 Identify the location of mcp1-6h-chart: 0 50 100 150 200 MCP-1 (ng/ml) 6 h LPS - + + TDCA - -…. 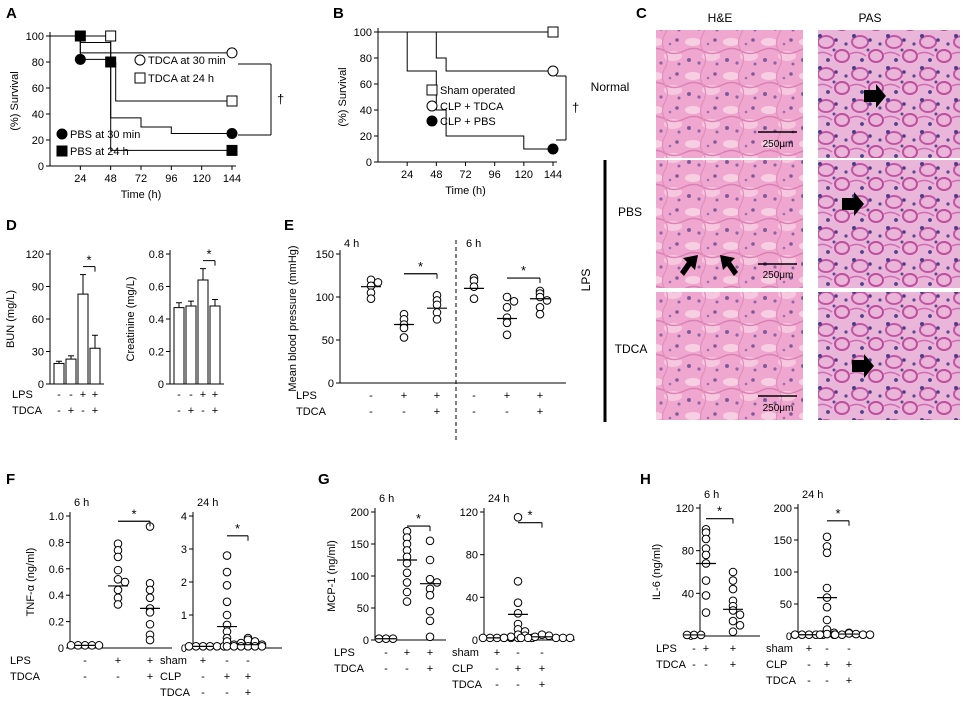
(386, 584).